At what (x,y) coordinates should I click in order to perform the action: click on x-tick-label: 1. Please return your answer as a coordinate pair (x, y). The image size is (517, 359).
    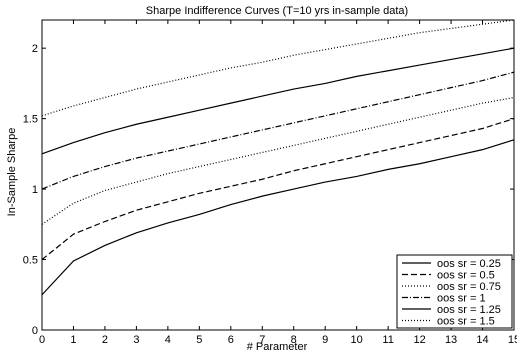
    Looking at the image, I should click on (73, 340).